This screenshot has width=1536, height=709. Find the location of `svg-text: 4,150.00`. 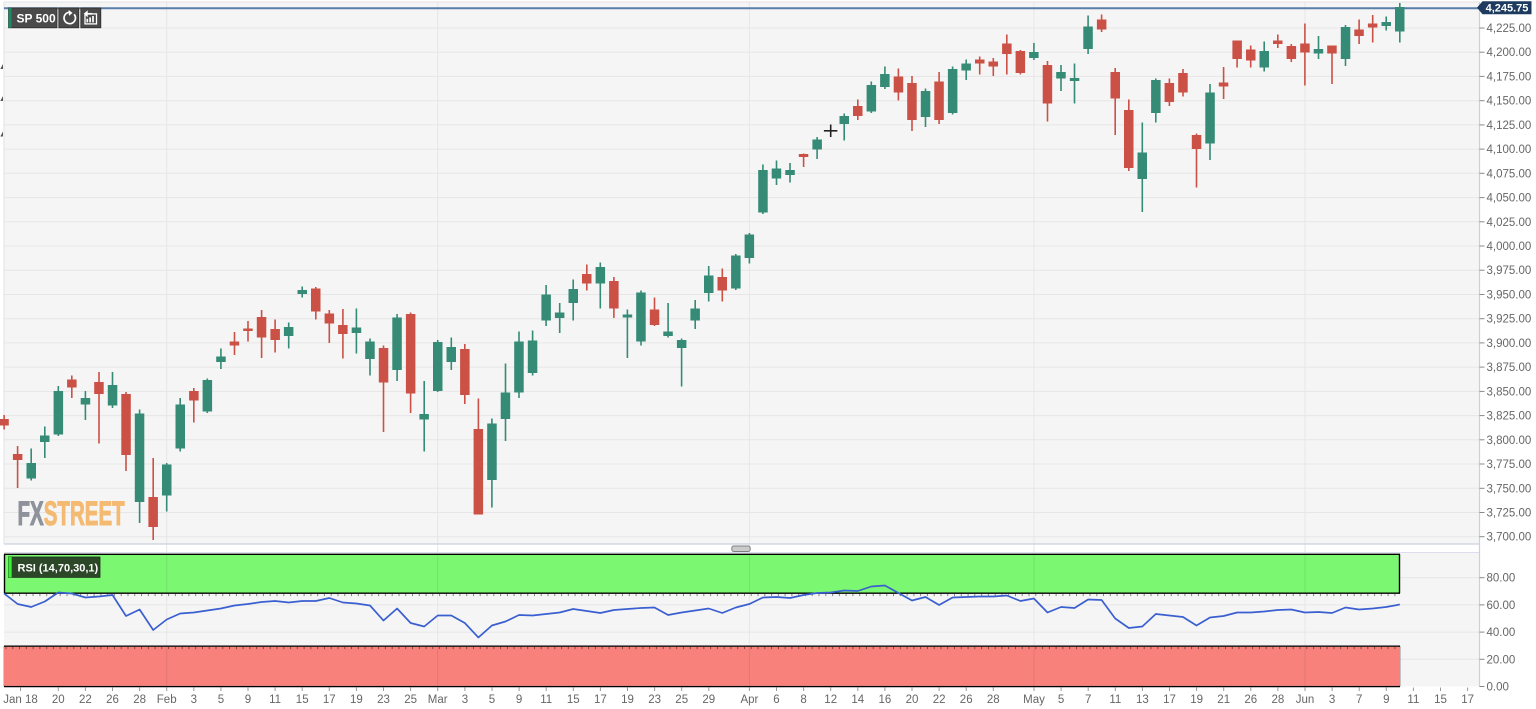

svg-text: 4,150.00 is located at coordinates (1509, 102).